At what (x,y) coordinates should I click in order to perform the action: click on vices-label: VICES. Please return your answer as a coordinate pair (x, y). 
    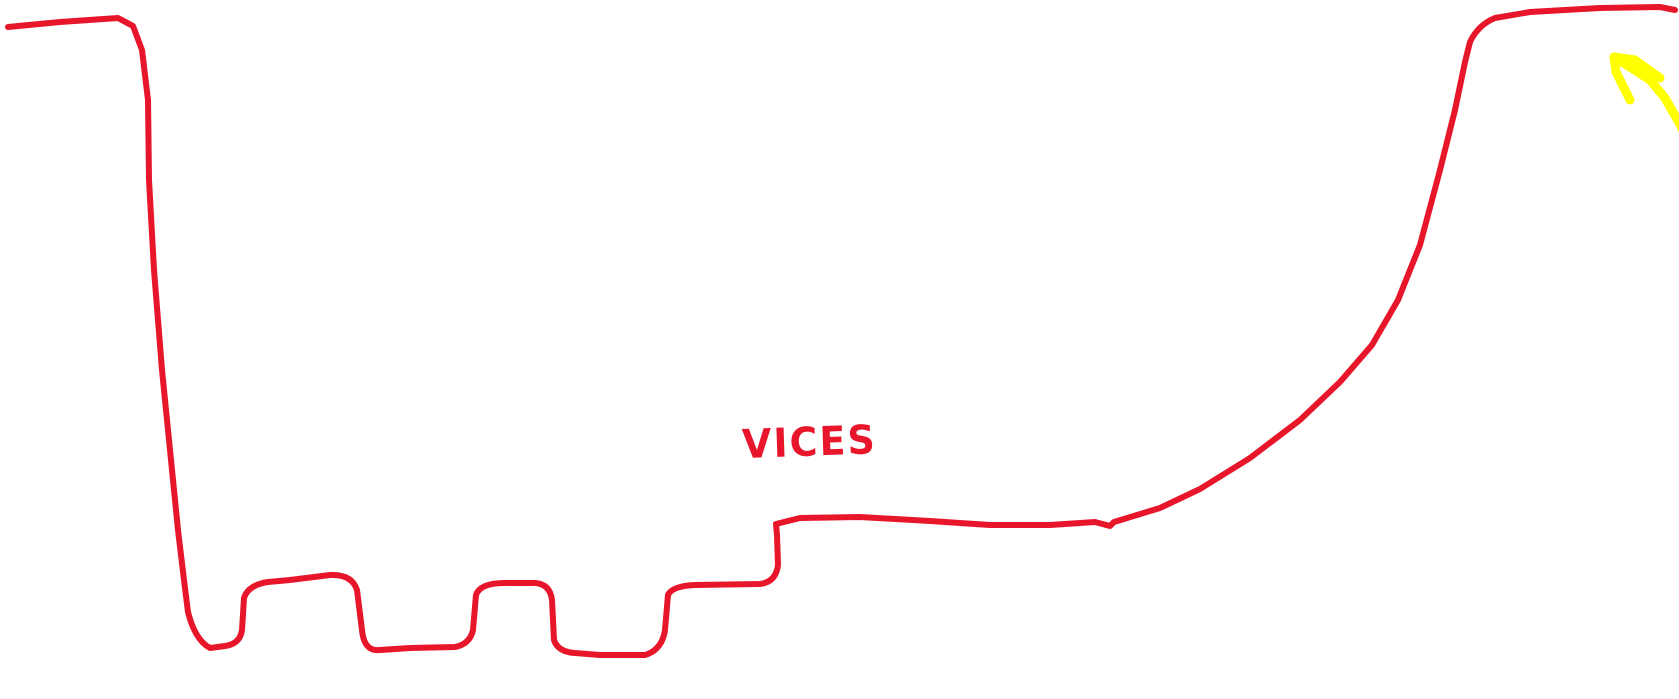
    Looking at the image, I should click on (809, 442).